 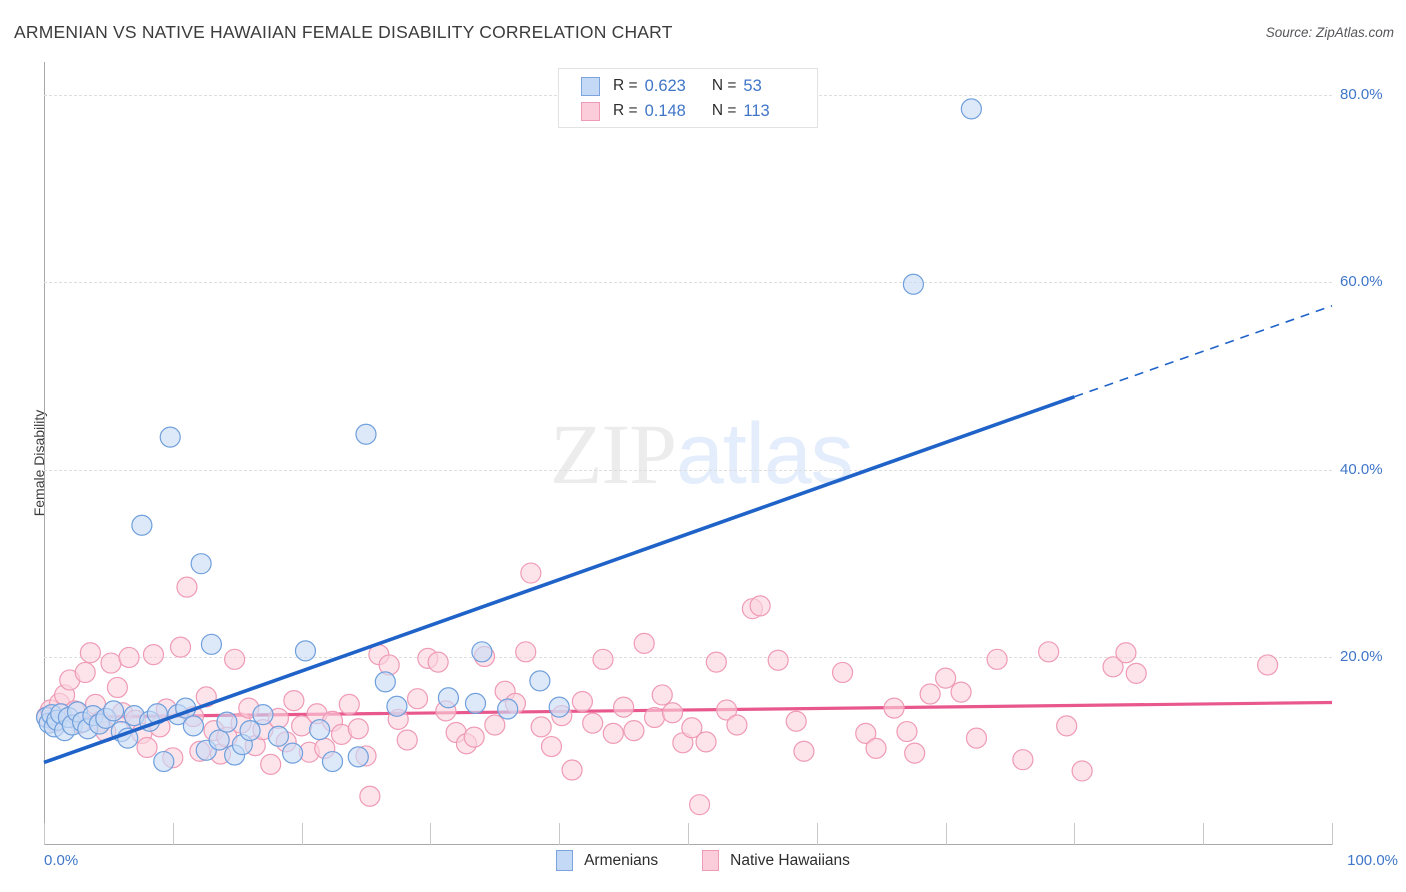 I want to click on blue-trendline-extrapolation, so click(x=1203, y=351).